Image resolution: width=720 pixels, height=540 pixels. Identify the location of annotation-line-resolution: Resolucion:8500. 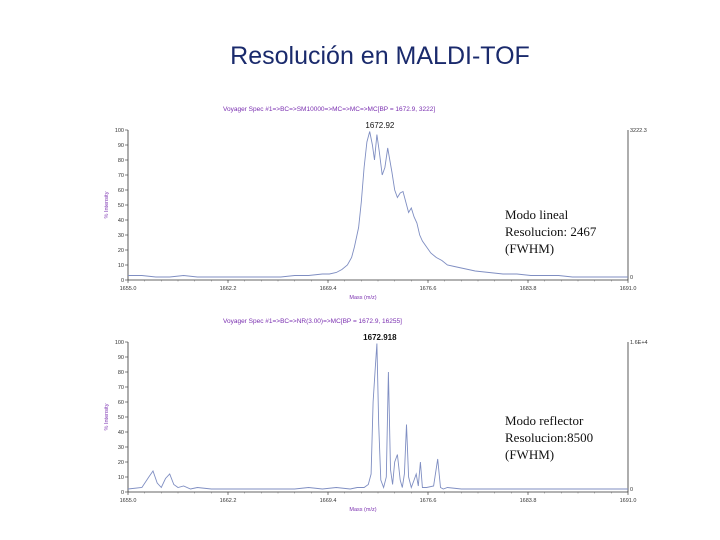
(549, 437).